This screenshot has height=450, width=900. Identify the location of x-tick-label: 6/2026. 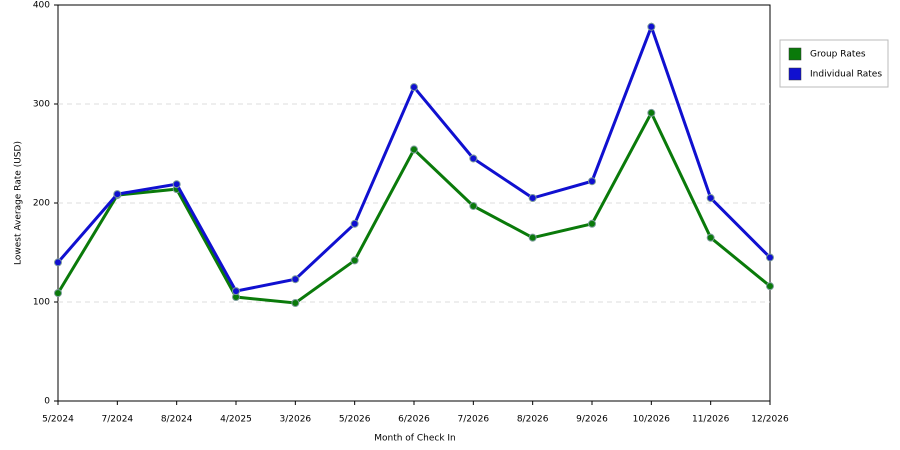
(414, 420).